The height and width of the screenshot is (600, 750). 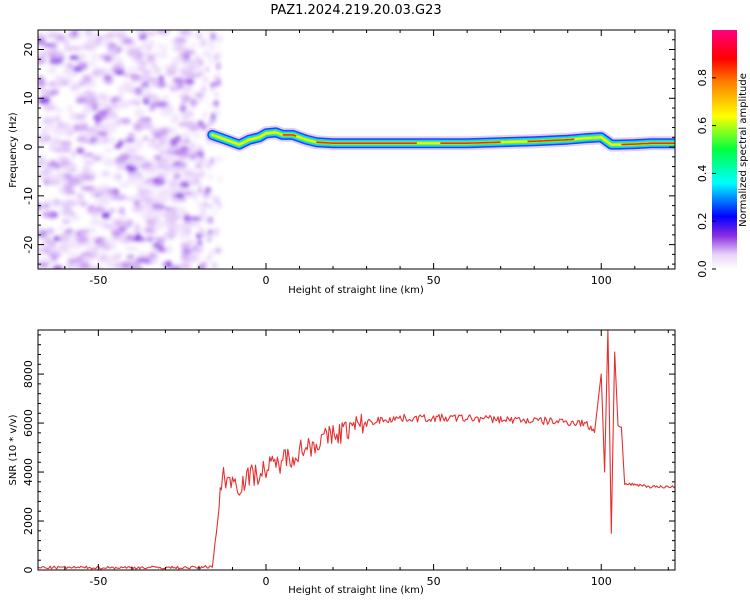 I want to click on y-tick-label: 0, so click(x=28, y=147).